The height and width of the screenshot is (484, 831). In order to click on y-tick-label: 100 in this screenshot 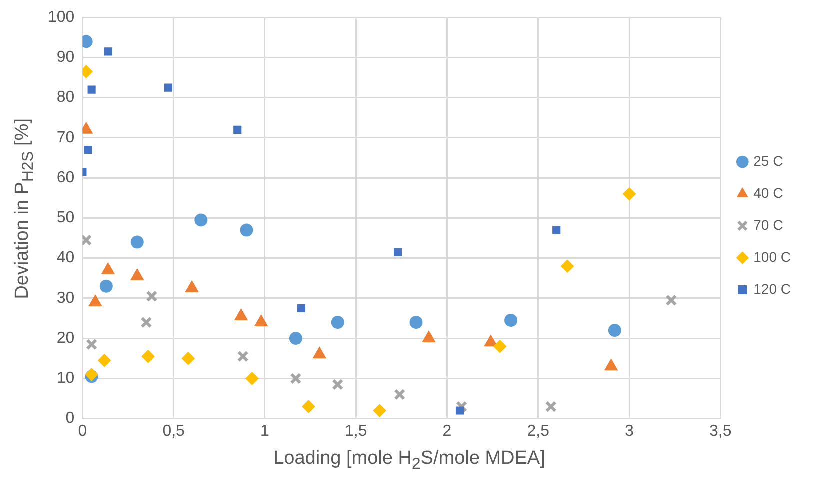, I will do `click(61, 17)`.